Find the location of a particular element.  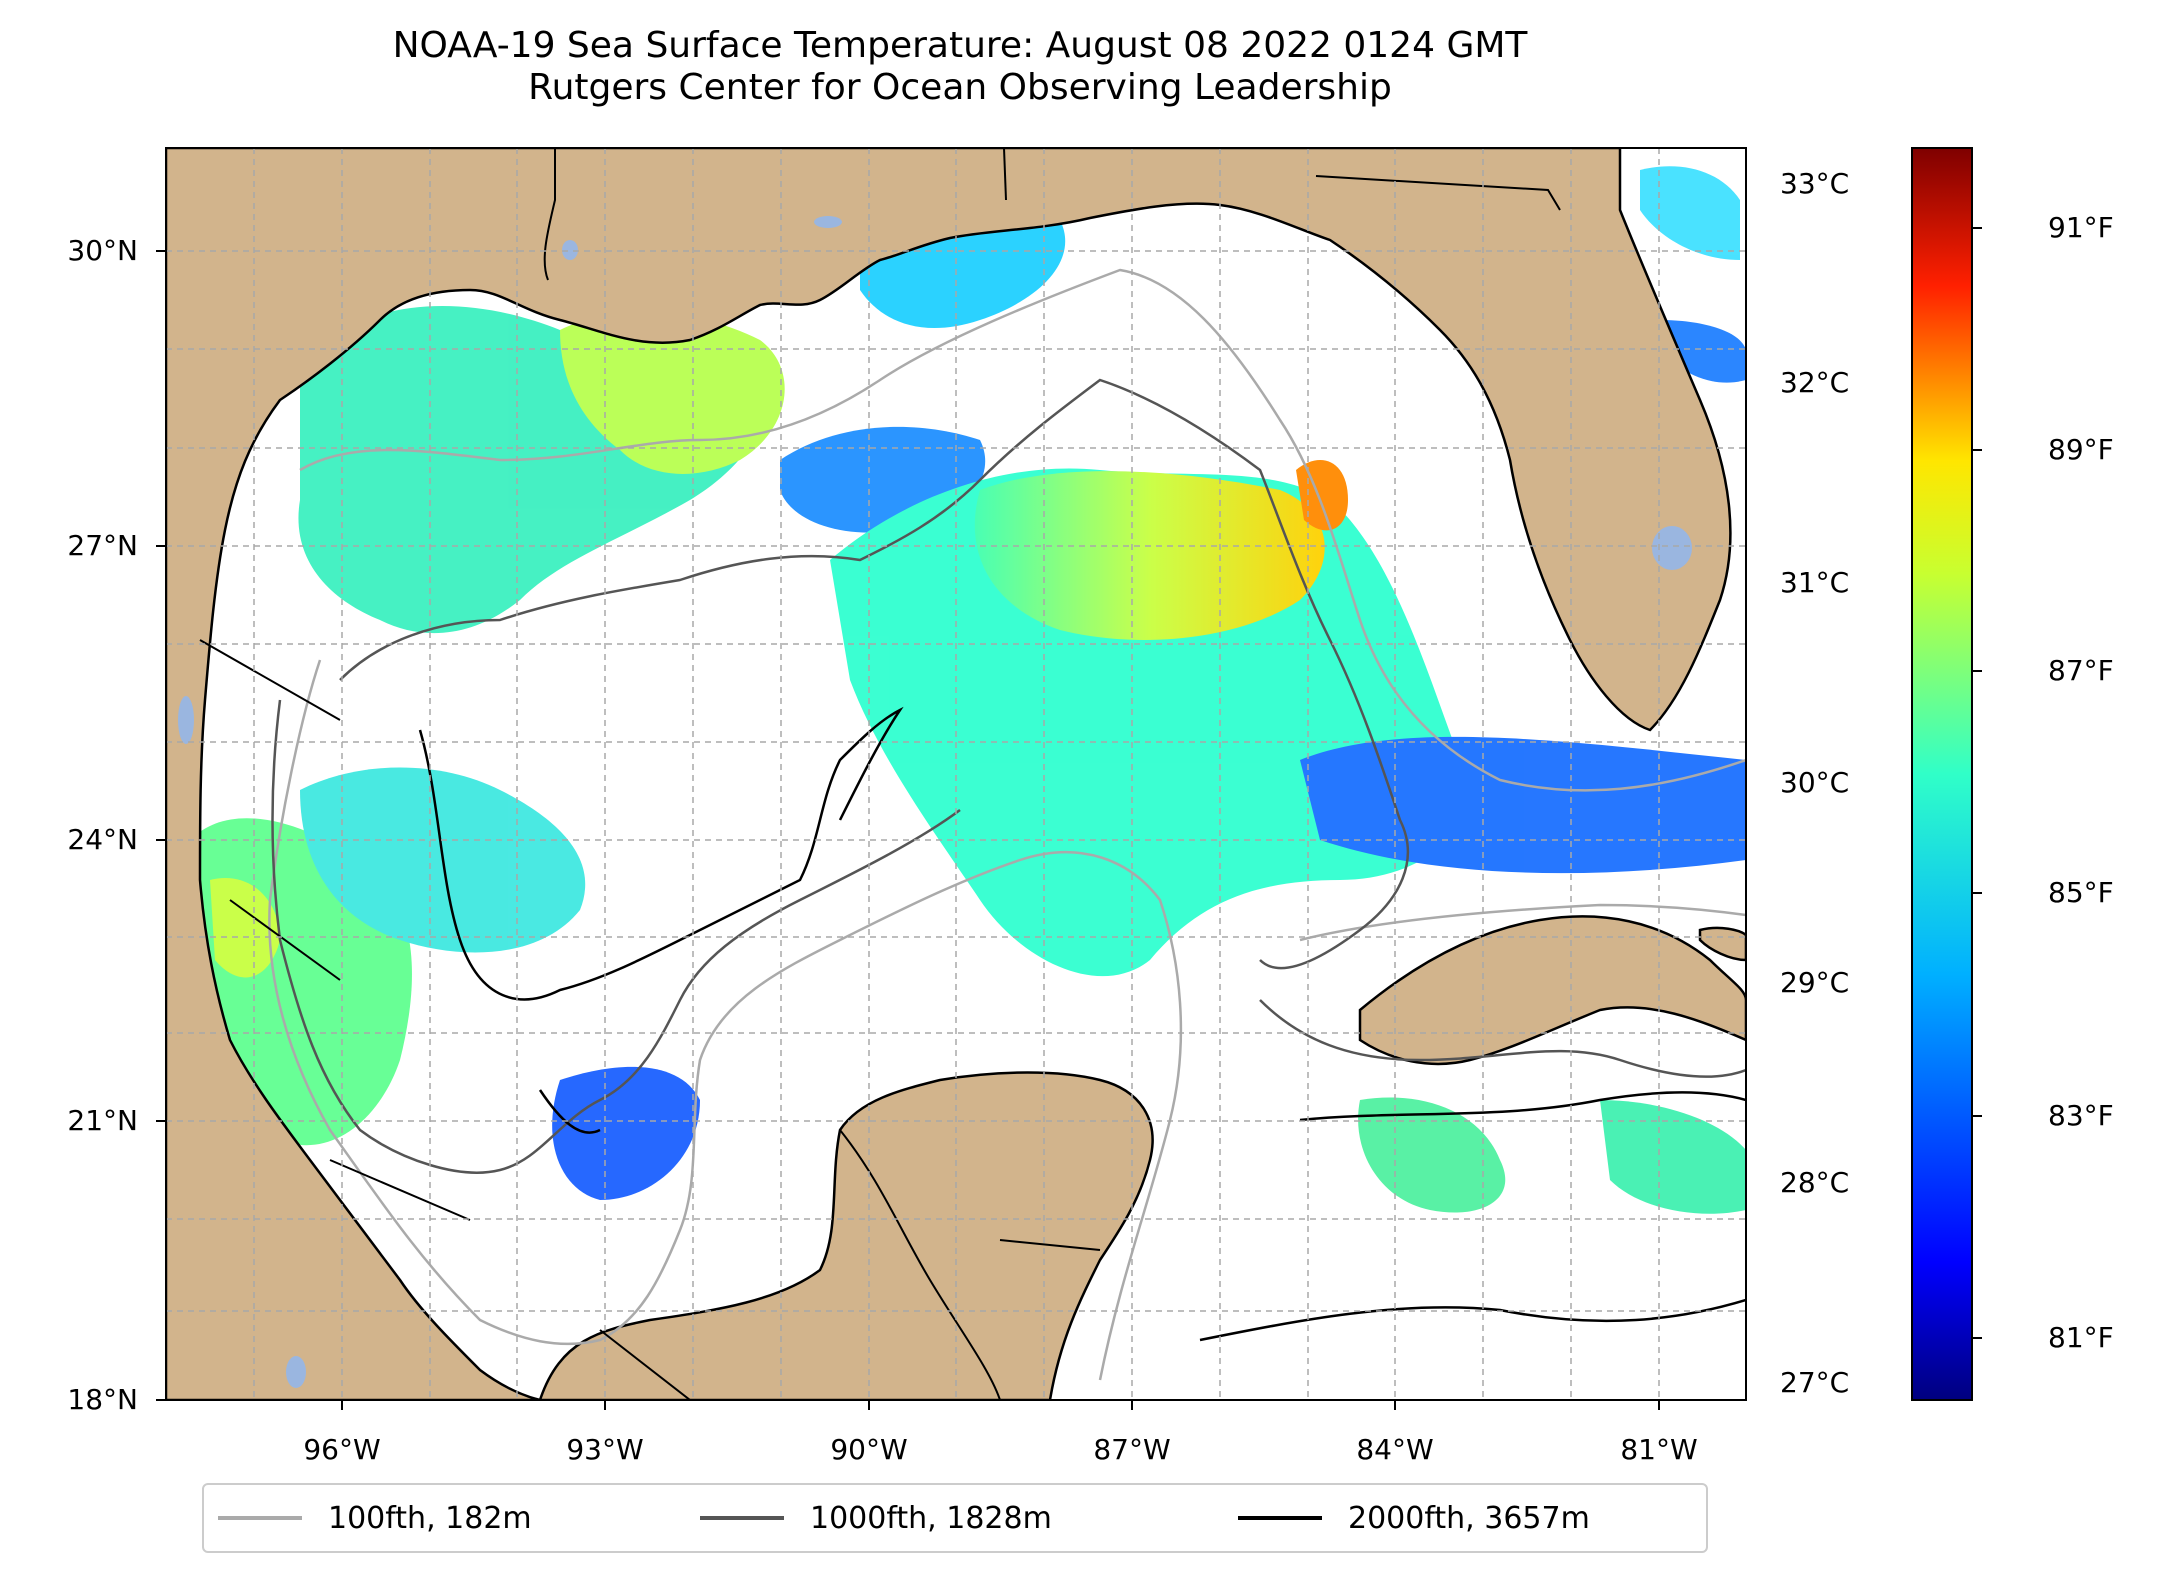

lon-label-81: 81°W is located at coordinates (1659, 1449).